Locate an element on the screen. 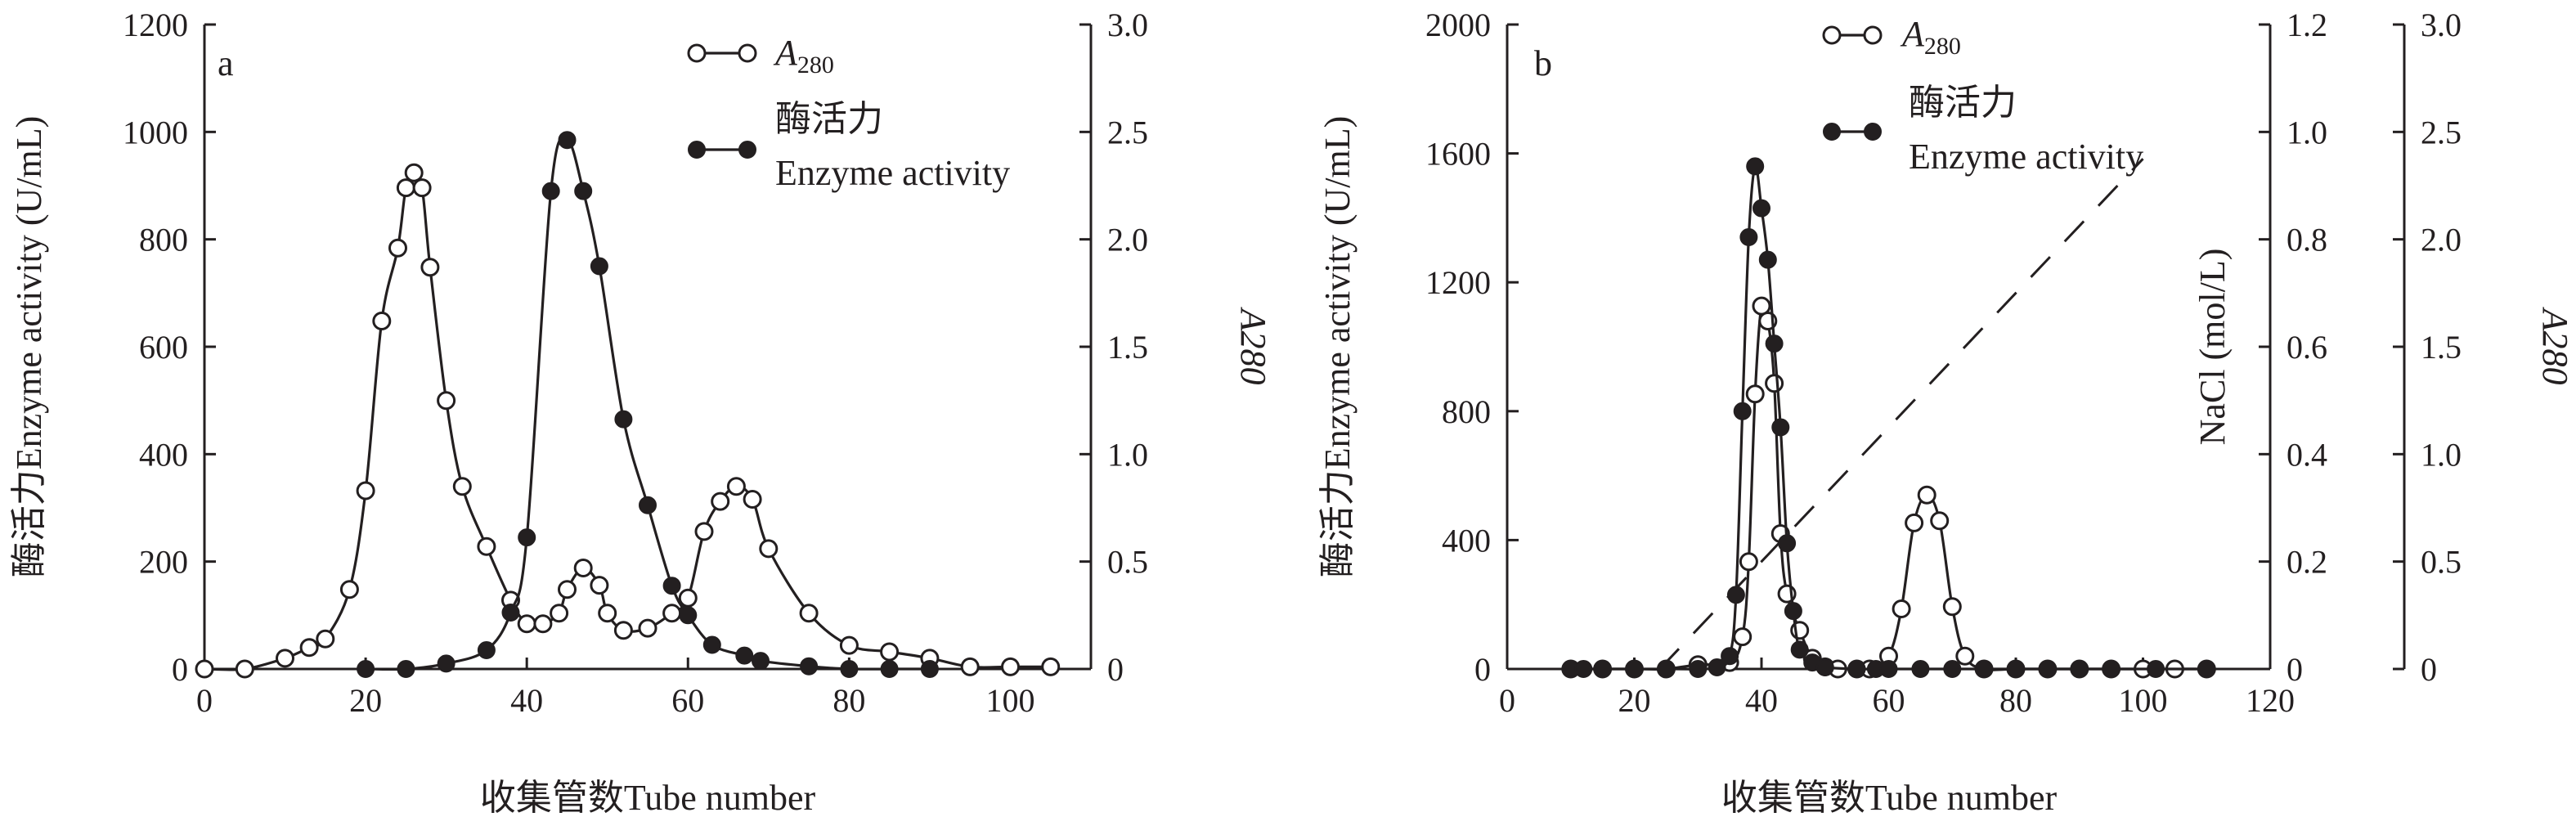 Image resolution: width=2576 pixels, height=826 pixels. panel-b-mid-y-tick-label: 0.8 is located at coordinates (2307, 240).